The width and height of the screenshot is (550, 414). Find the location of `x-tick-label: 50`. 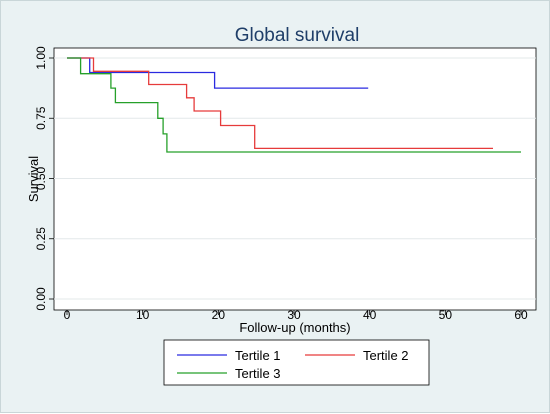

x-tick-label: 50 is located at coordinates (446, 315).